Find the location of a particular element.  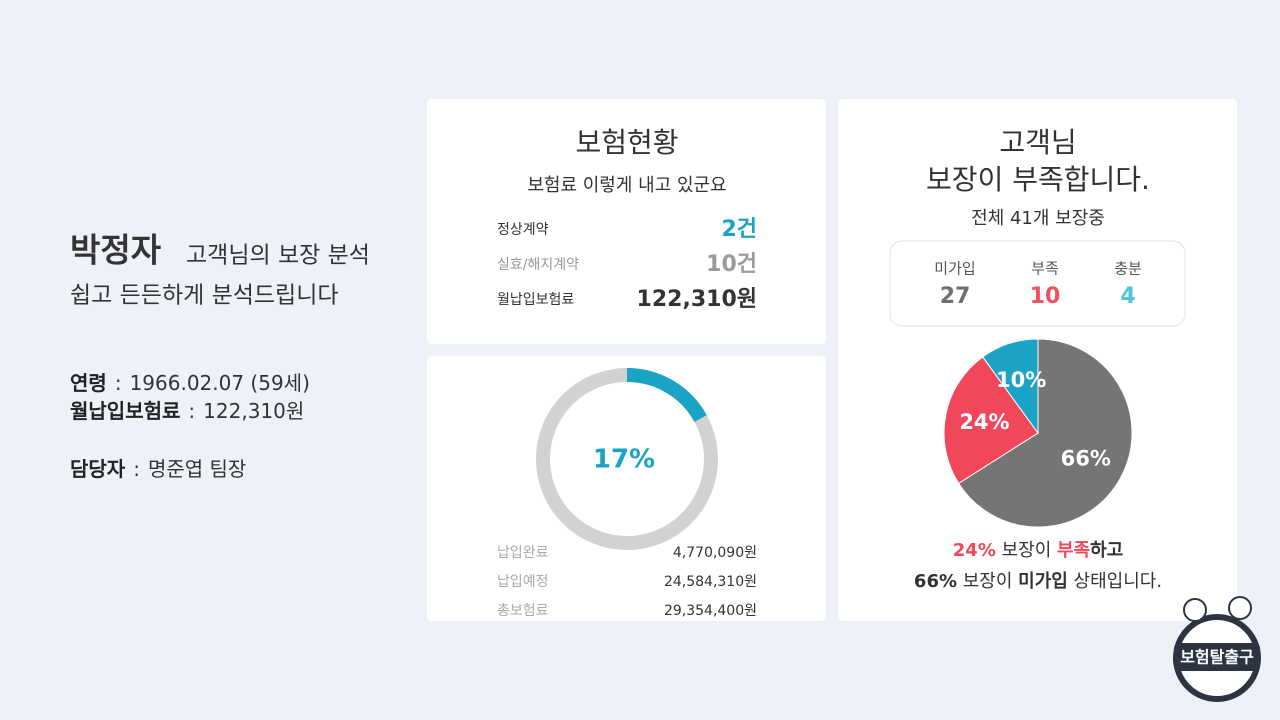

row-value: 10건 is located at coordinates (731, 264).